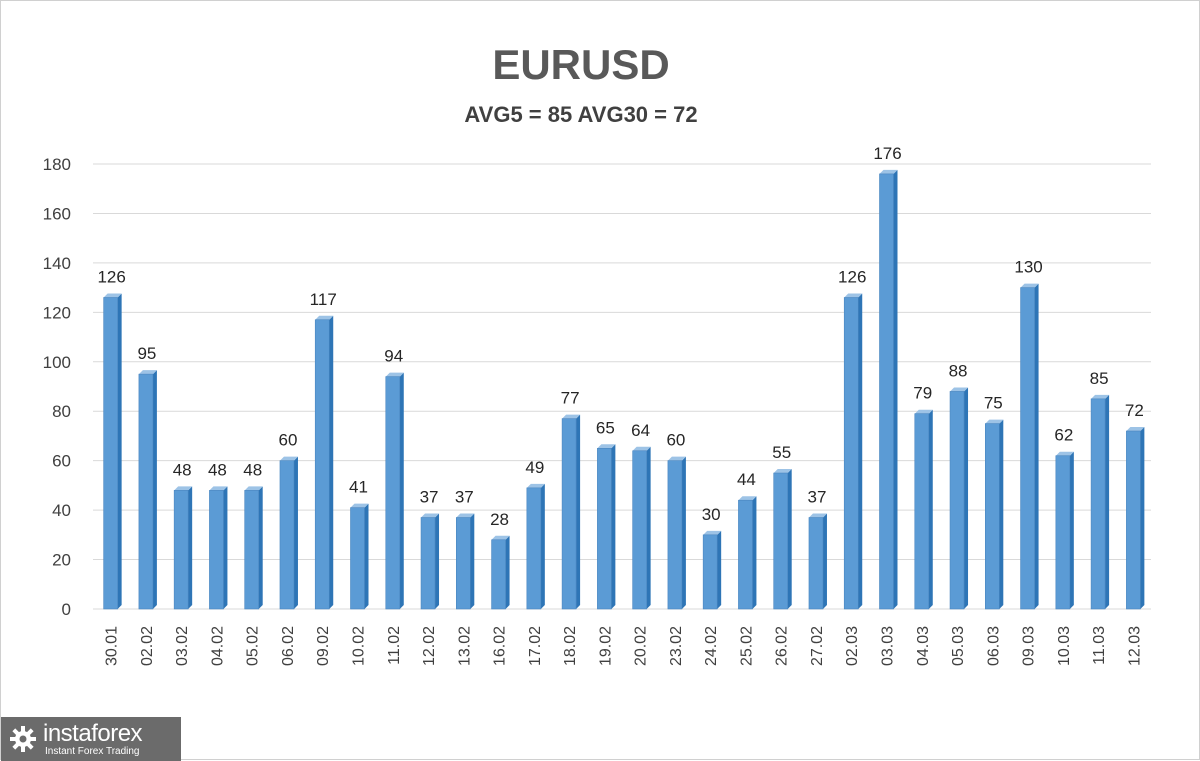 The image size is (1200, 761). Describe the element at coordinates (887, 153) in the screenshot. I see `data-label: 176` at that location.